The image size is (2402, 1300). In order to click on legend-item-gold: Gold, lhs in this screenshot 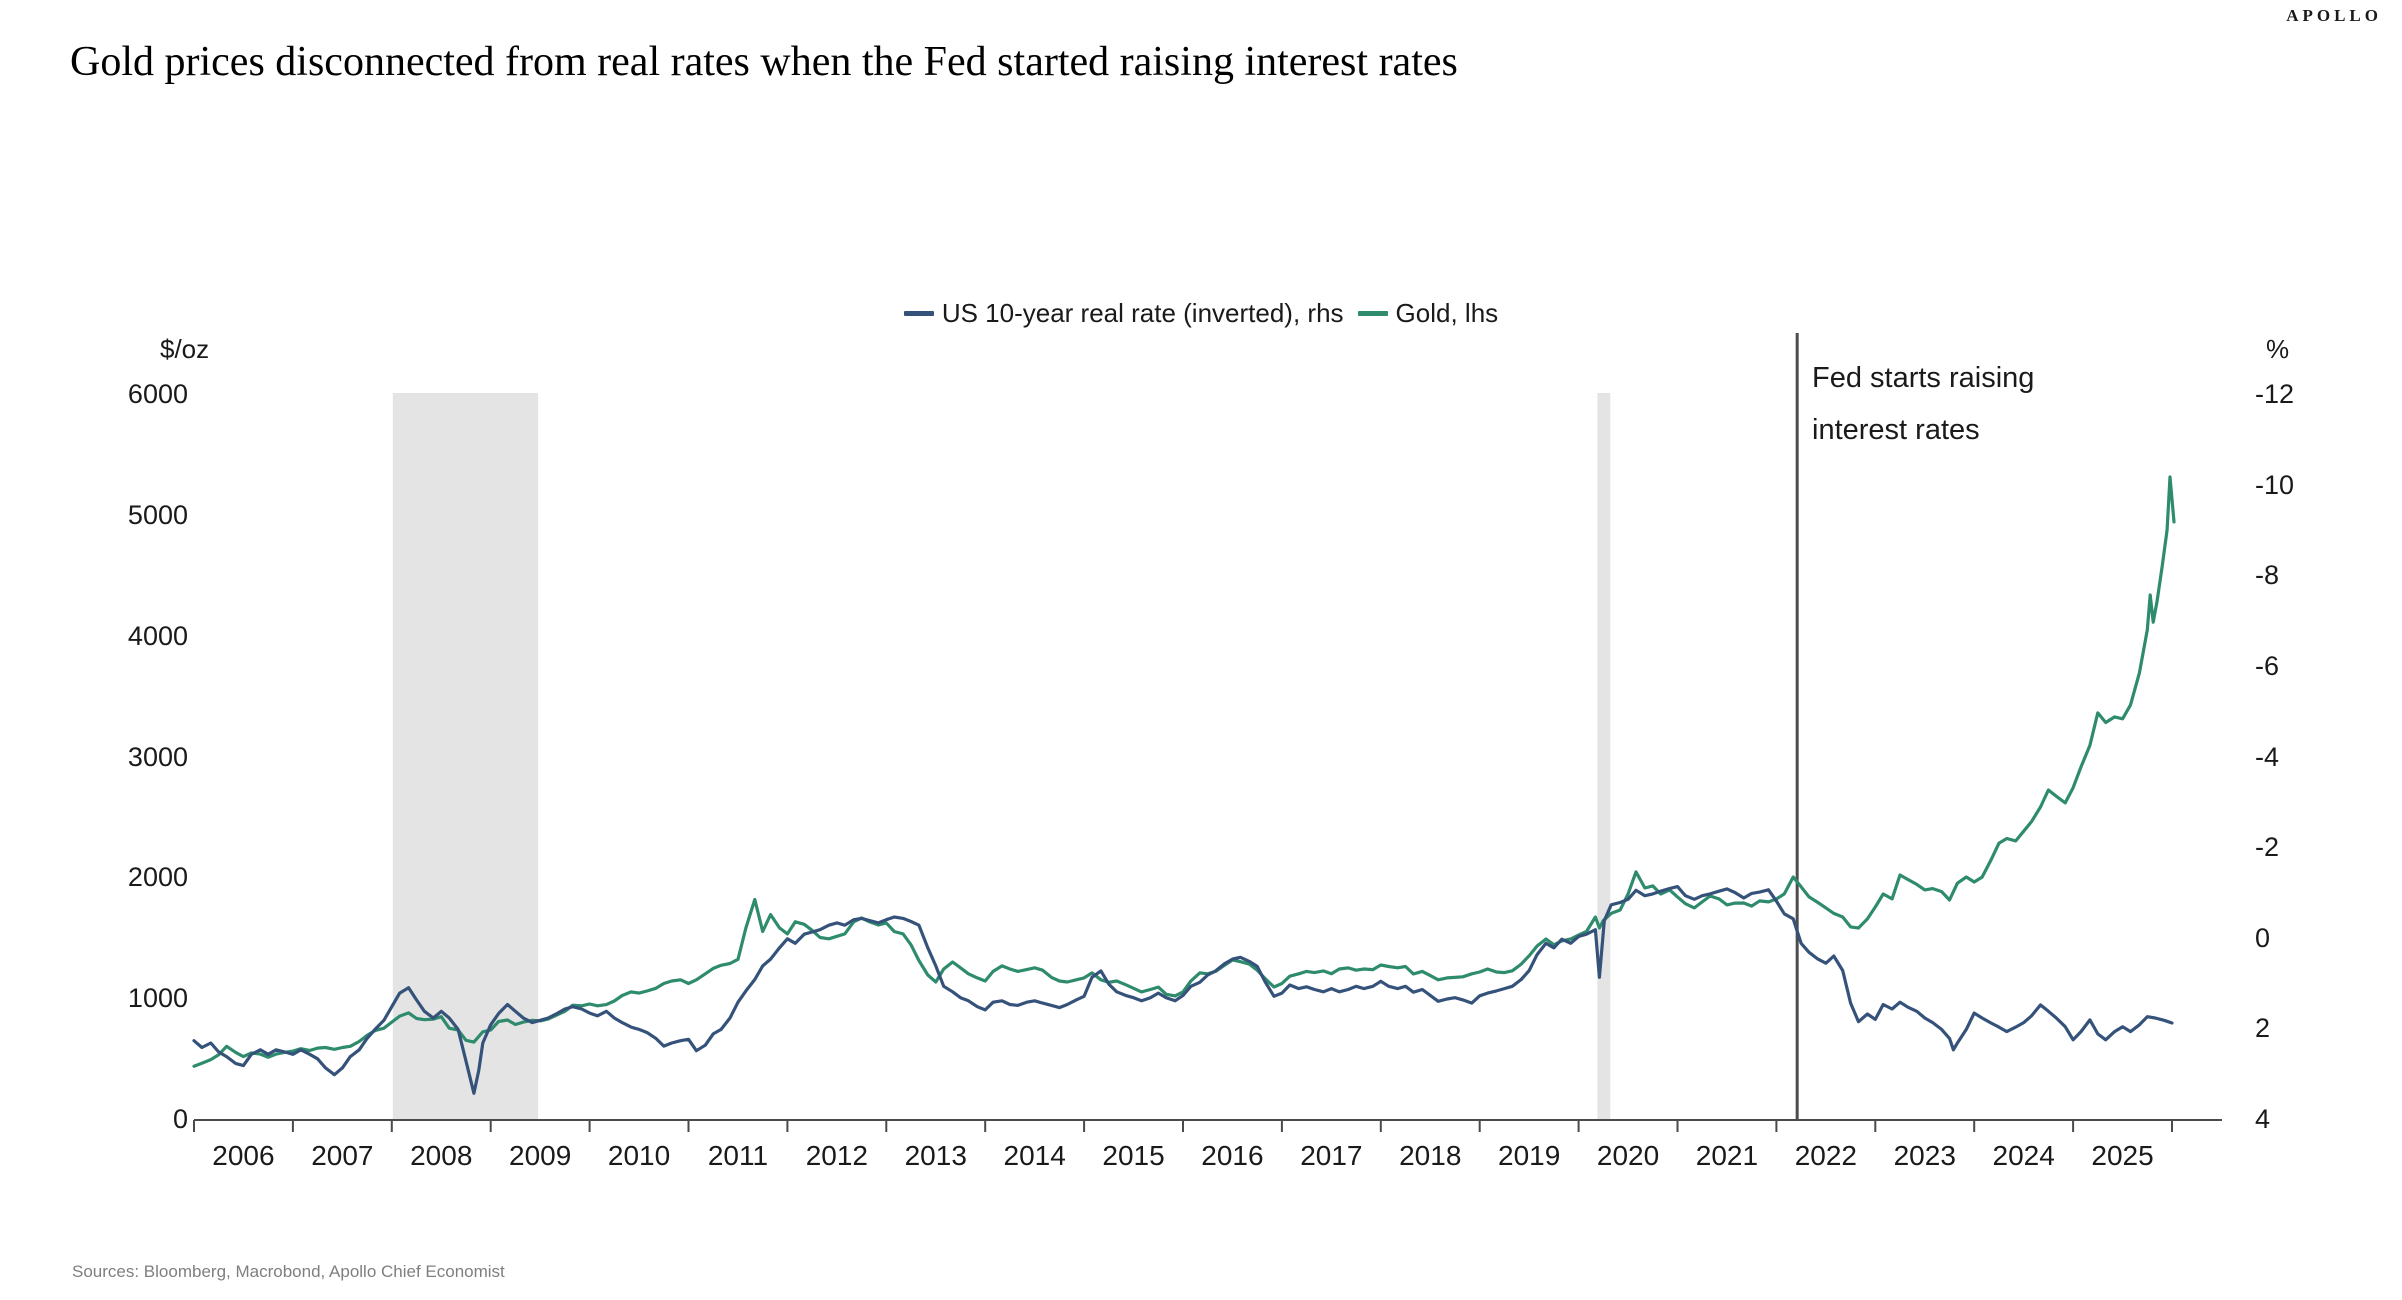, I will do `click(1428, 313)`.